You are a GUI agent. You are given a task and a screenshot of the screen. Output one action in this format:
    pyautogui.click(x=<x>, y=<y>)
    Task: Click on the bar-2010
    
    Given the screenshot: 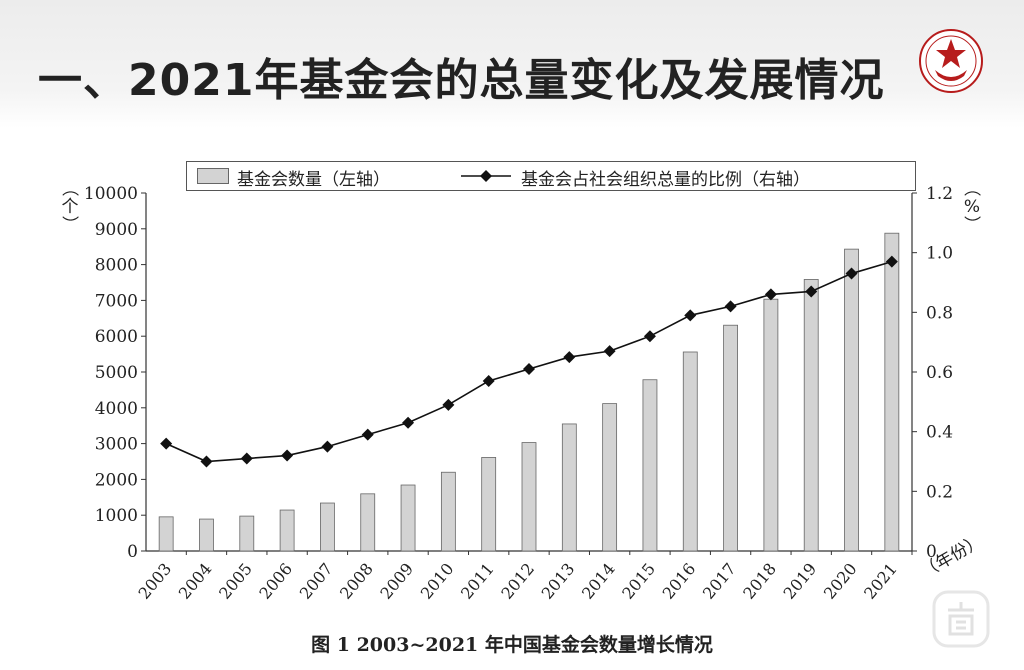 What is the action you would take?
    pyautogui.click(x=448, y=511)
    